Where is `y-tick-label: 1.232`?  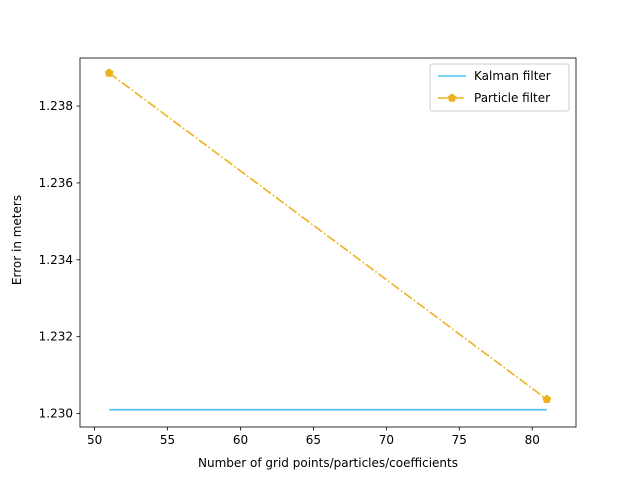
y-tick-label: 1.232 is located at coordinates (56, 337).